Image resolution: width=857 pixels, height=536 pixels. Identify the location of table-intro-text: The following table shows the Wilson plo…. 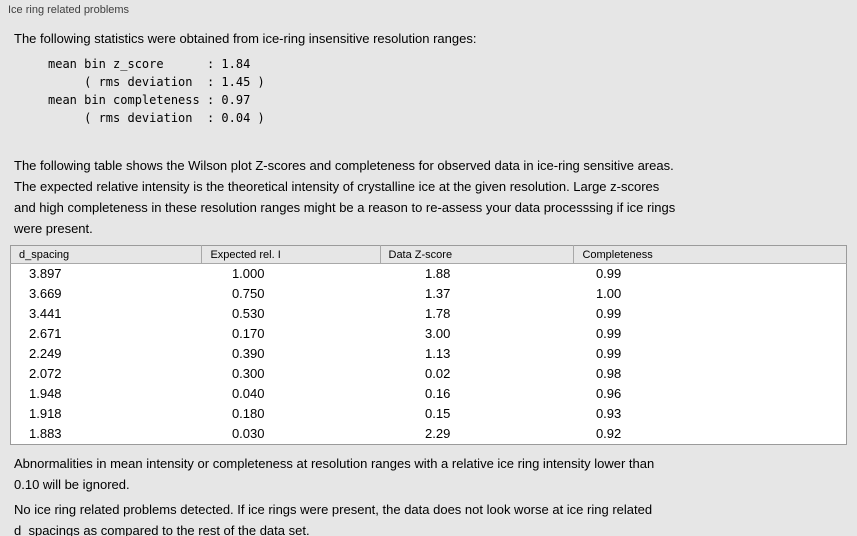
(345, 197).